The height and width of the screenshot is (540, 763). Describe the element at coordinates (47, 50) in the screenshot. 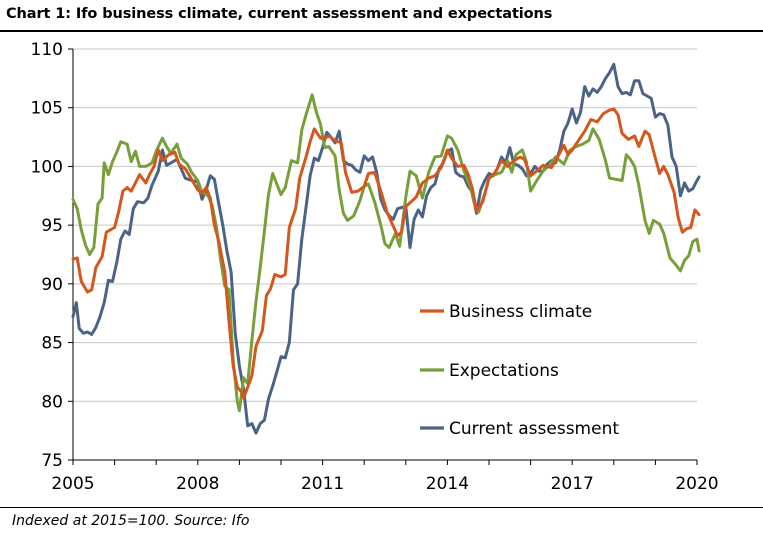

I see `y-tick-label-110: 110` at that location.